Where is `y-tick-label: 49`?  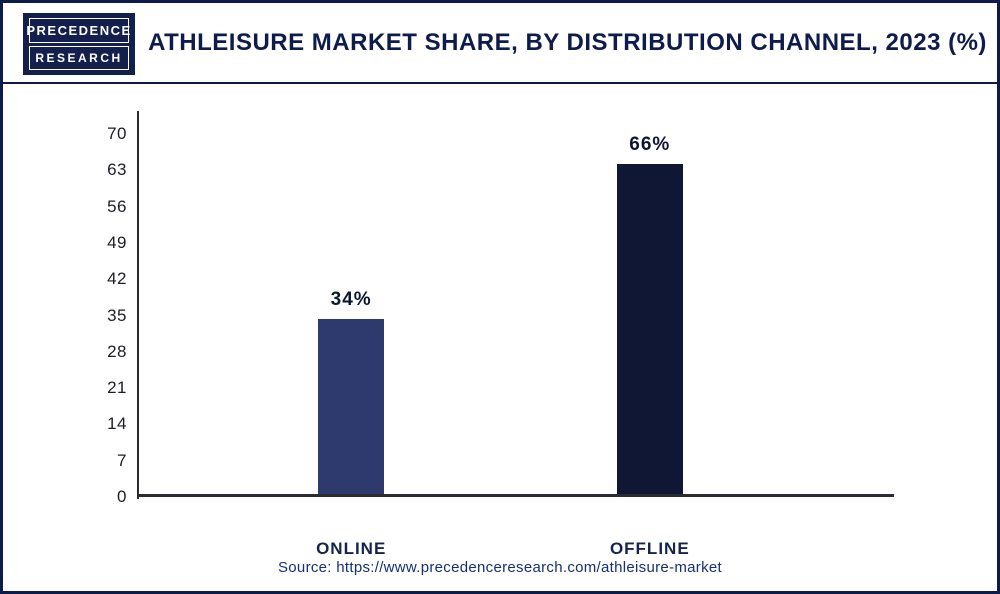
y-tick-label: 49 is located at coordinates (117, 242).